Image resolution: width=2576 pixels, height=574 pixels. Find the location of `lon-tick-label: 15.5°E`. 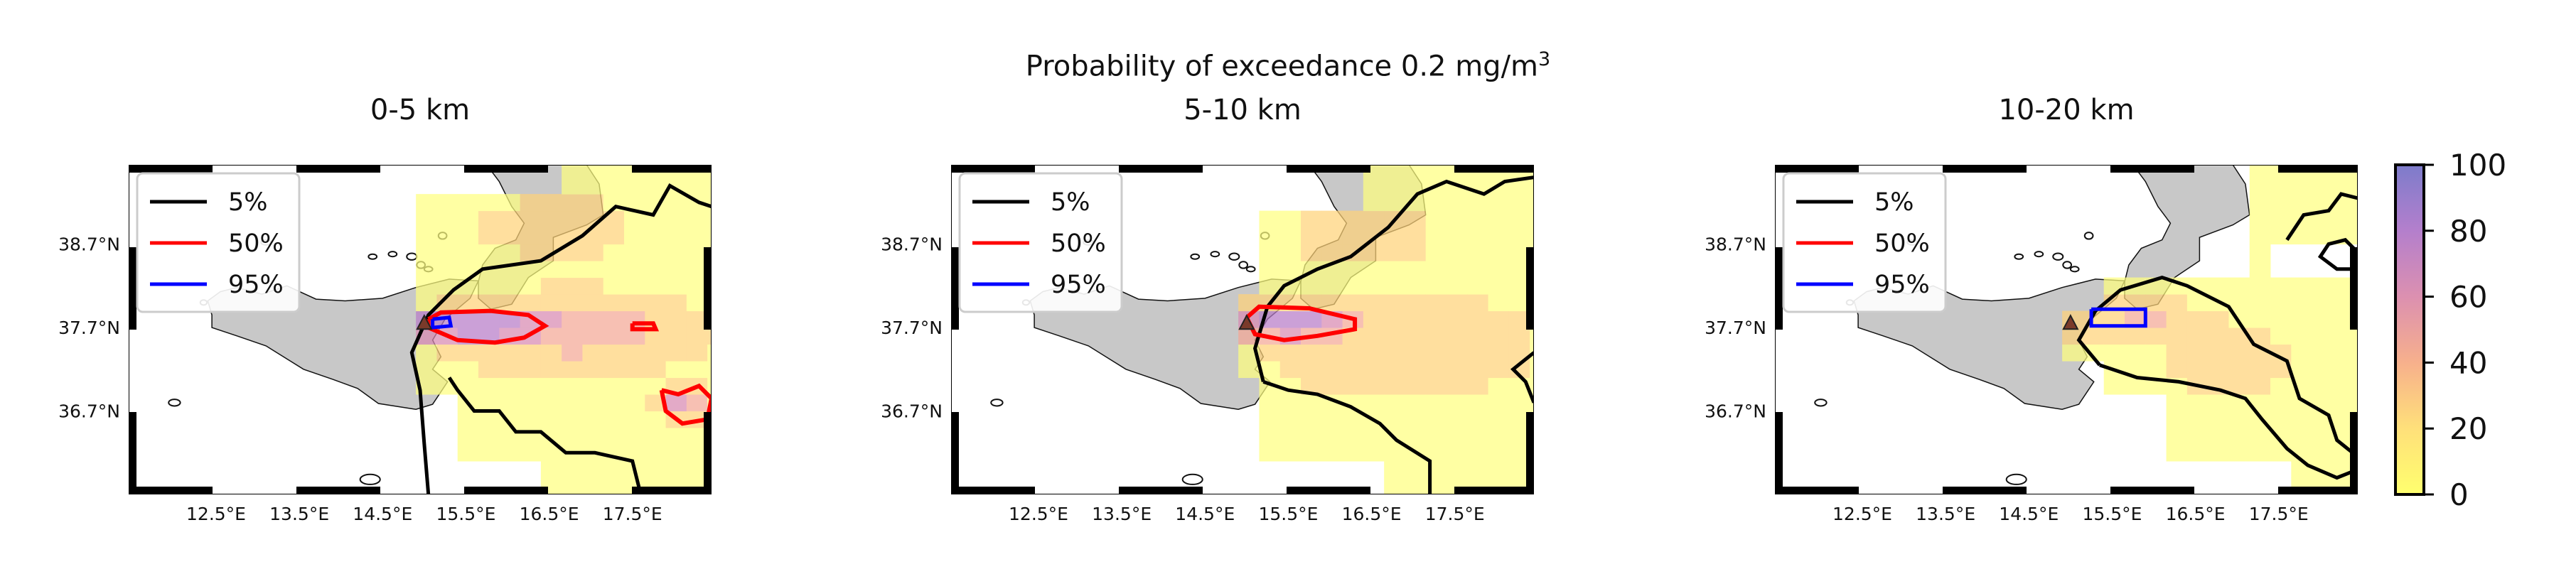

lon-tick-label: 15.5°E is located at coordinates (465, 514).